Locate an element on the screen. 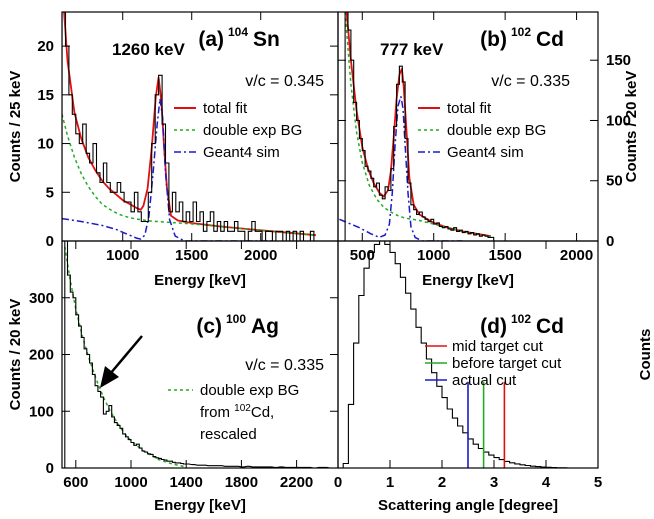 This screenshot has width=654, height=519. x-tick-label: 4 is located at coordinates (546, 482).